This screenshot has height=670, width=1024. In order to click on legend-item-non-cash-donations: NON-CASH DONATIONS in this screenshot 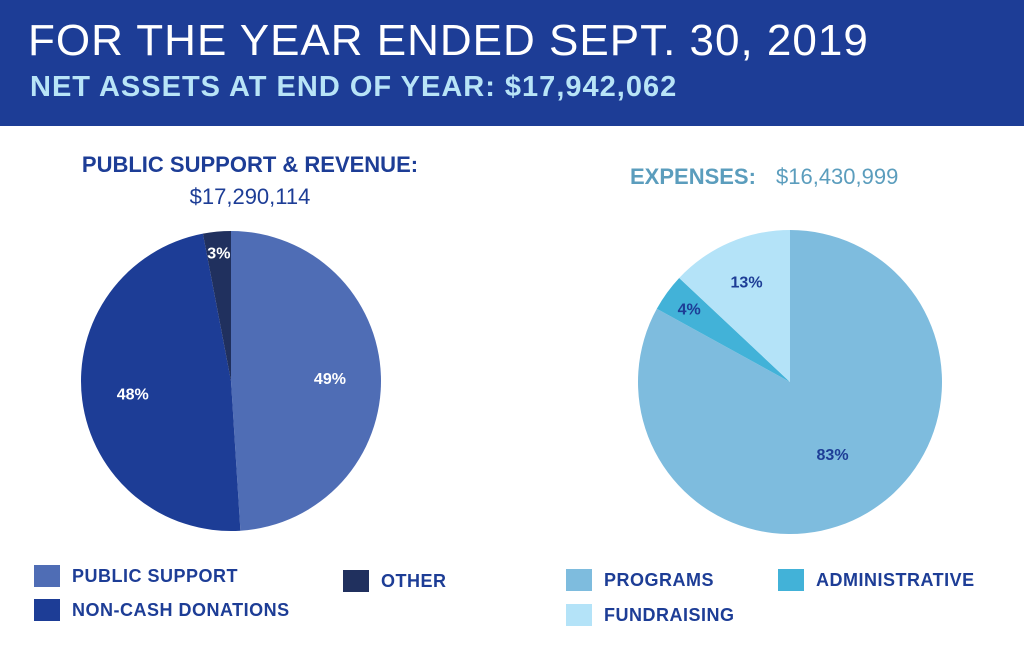, I will do `click(162, 610)`.